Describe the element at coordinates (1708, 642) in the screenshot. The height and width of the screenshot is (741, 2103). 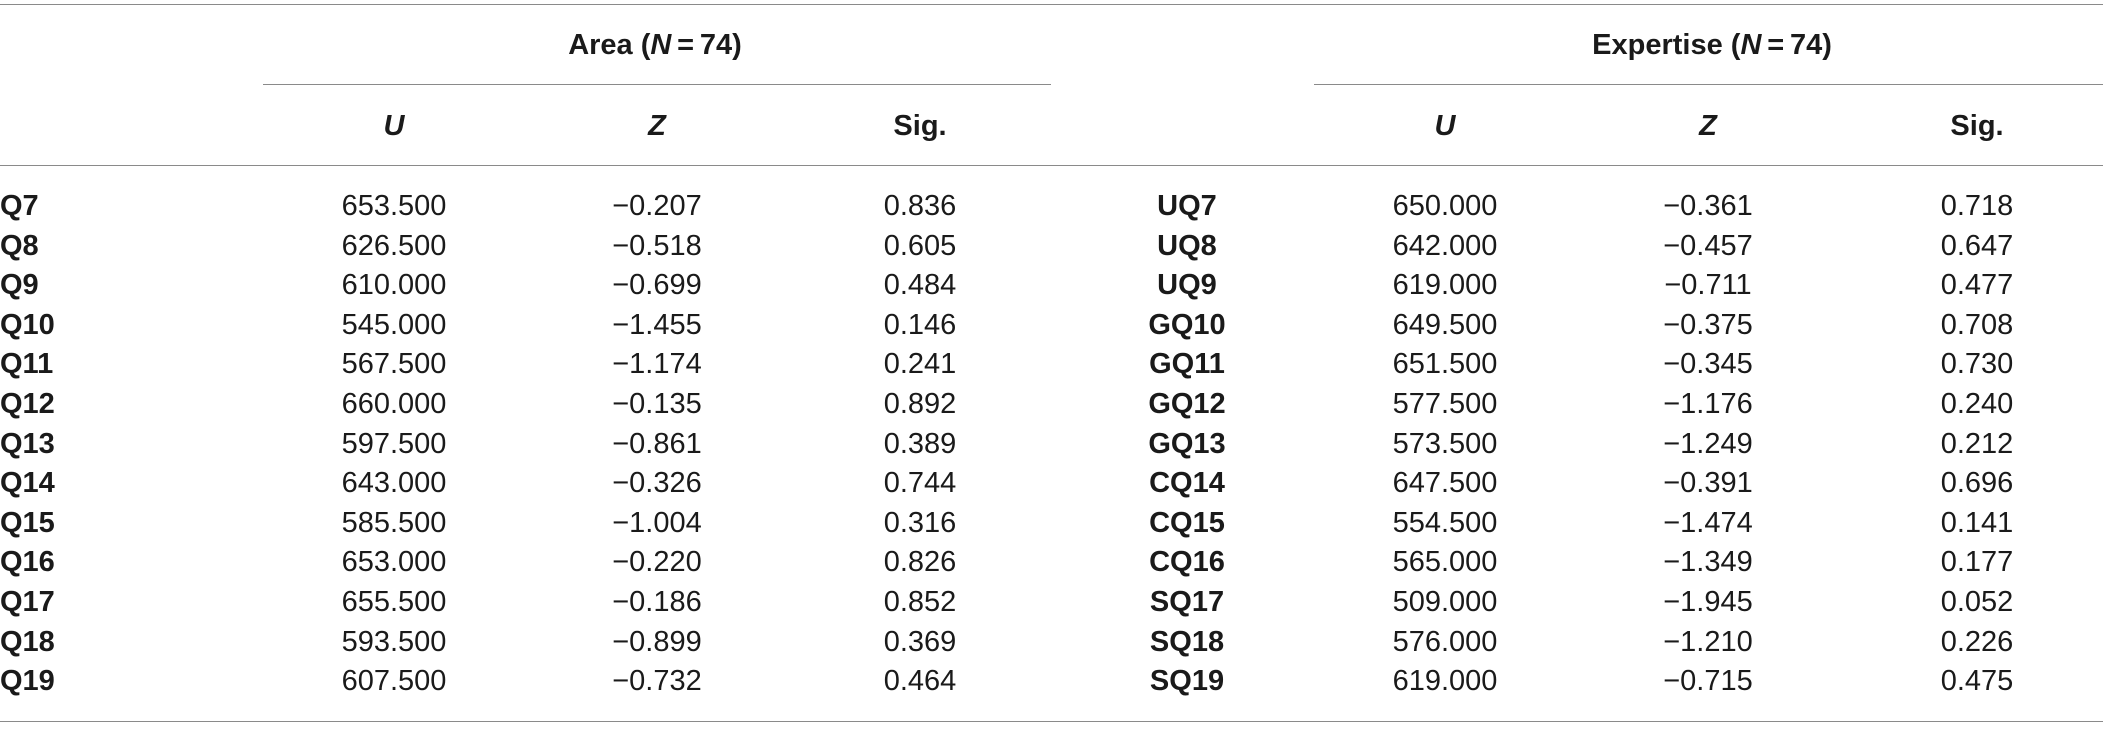
I see `expertise-z-value: −1.210` at that location.